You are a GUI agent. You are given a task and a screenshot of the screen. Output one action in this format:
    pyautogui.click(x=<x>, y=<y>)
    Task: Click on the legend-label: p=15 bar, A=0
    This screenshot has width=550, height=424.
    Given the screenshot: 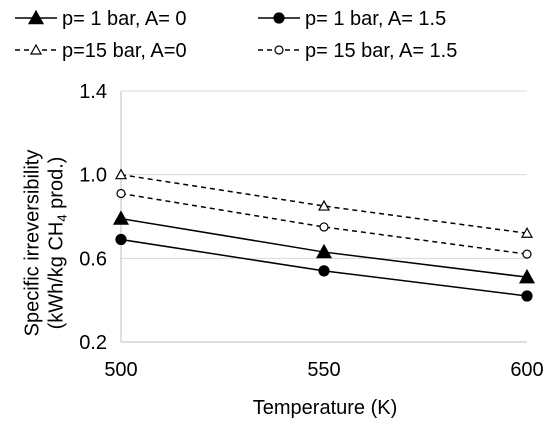 What is the action you would take?
    pyautogui.click(x=124, y=51)
    